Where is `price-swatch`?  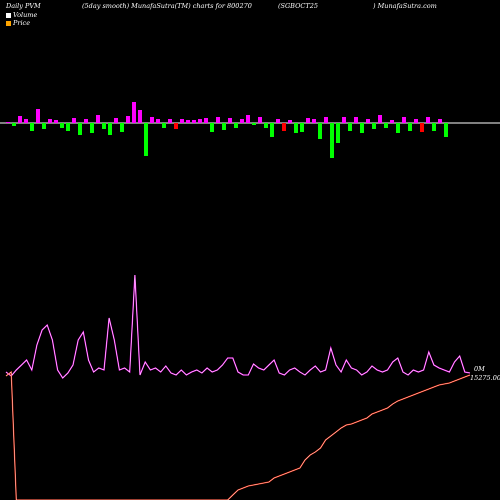
price-swatch is located at coordinates (8, 23).